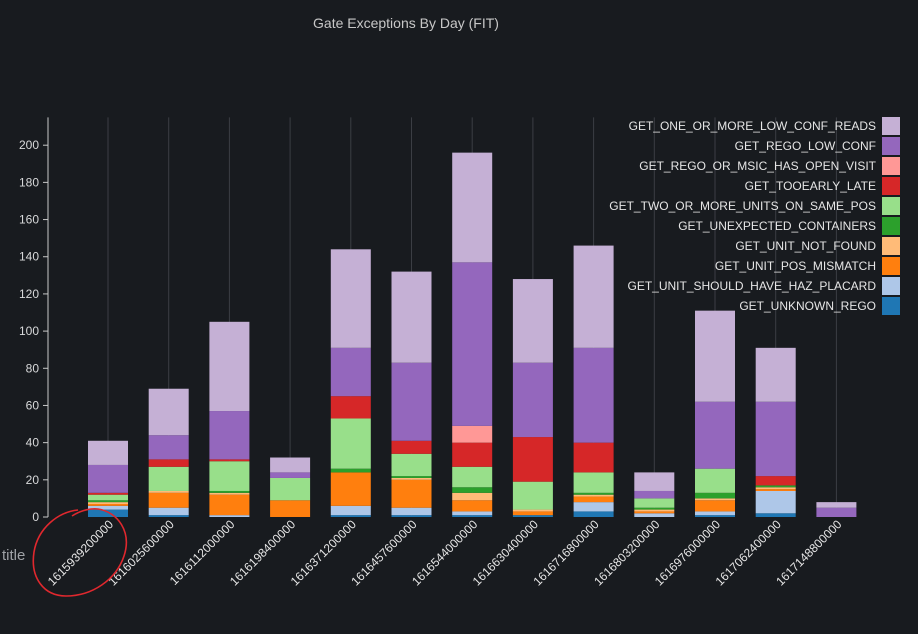  What do you see at coordinates (29, 182) in the screenshot?
I see `y-tick-label: 180` at bounding box center [29, 182].